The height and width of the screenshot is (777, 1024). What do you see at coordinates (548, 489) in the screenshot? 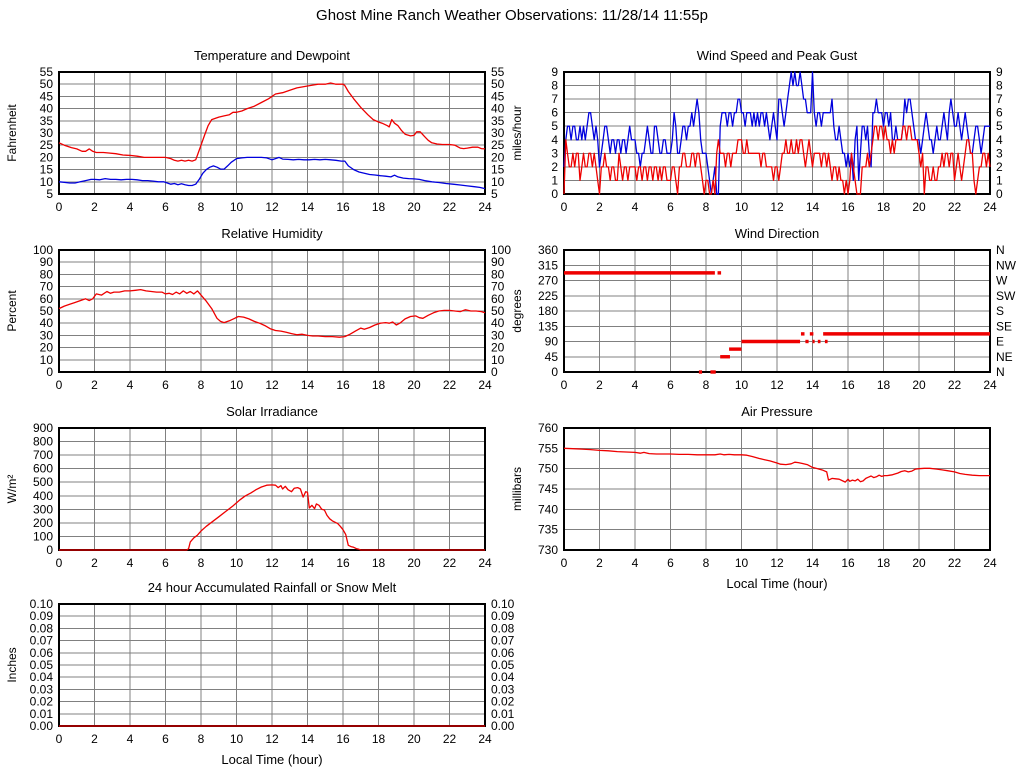
I see `svg-text: 745` at bounding box center [548, 489].